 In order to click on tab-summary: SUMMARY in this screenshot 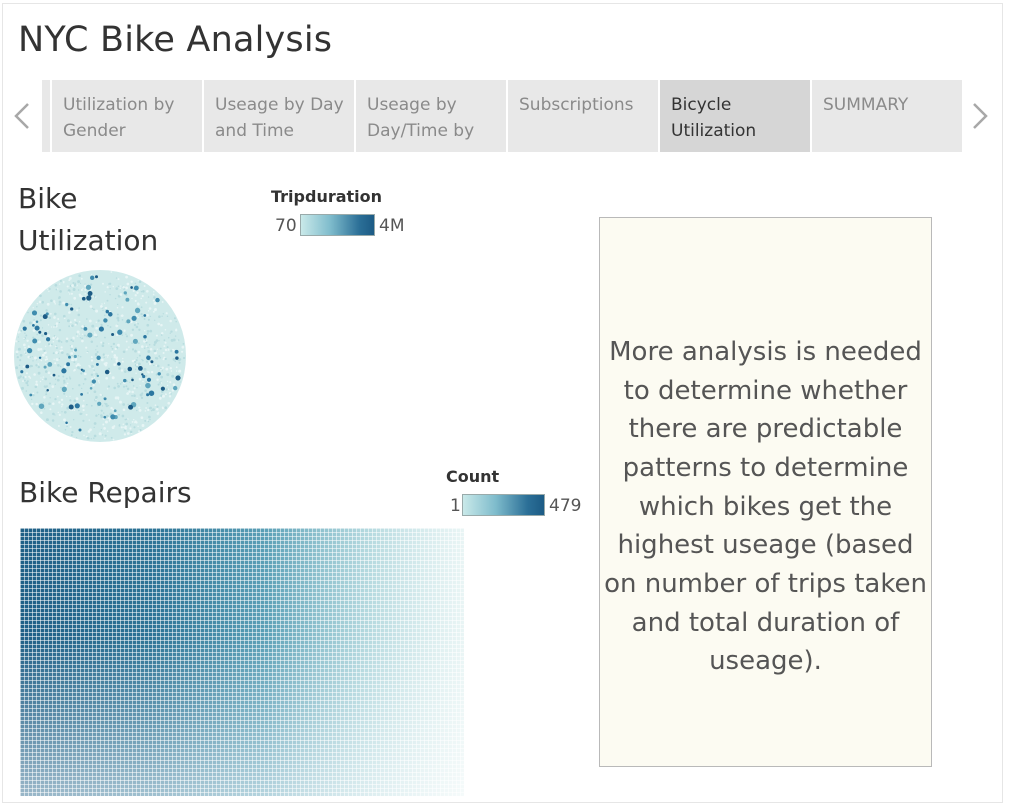, I will do `click(887, 116)`.